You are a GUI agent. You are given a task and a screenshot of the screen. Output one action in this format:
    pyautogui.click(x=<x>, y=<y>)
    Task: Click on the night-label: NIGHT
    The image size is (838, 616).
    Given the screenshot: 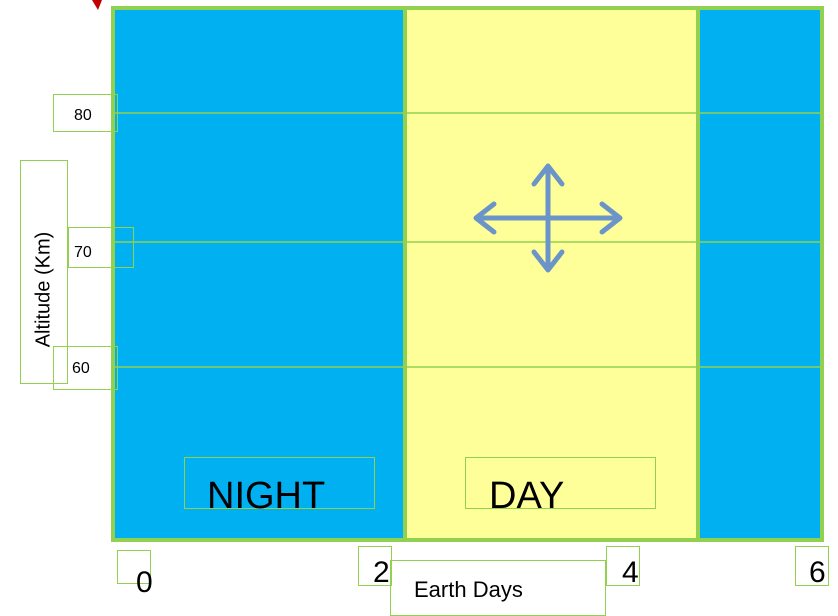 What is the action you would take?
    pyautogui.click(x=266, y=496)
    